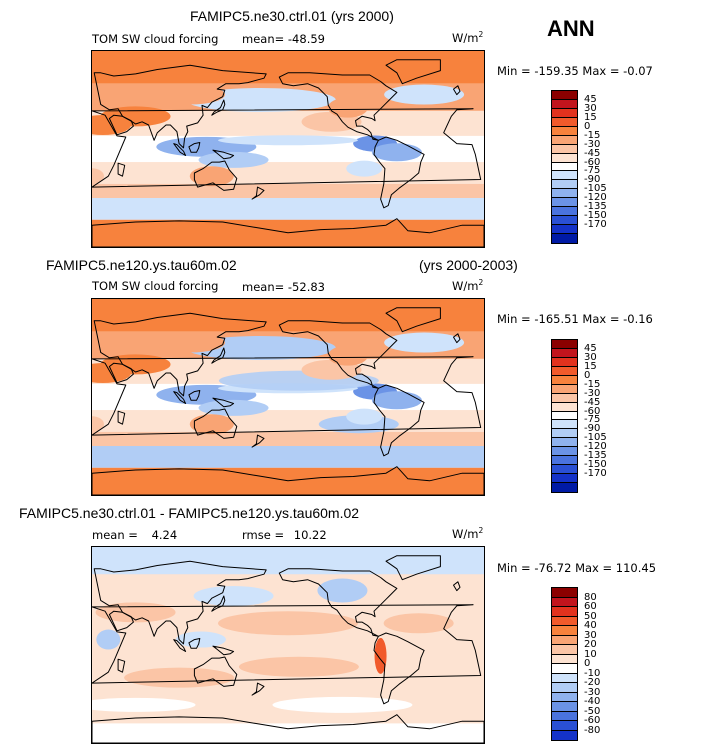 Image resolution: width=711 pixels, height=754 pixels. Describe the element at coordinates (481, 530) in the screenshot. I see `panel3-units-exp: 2` at that location.